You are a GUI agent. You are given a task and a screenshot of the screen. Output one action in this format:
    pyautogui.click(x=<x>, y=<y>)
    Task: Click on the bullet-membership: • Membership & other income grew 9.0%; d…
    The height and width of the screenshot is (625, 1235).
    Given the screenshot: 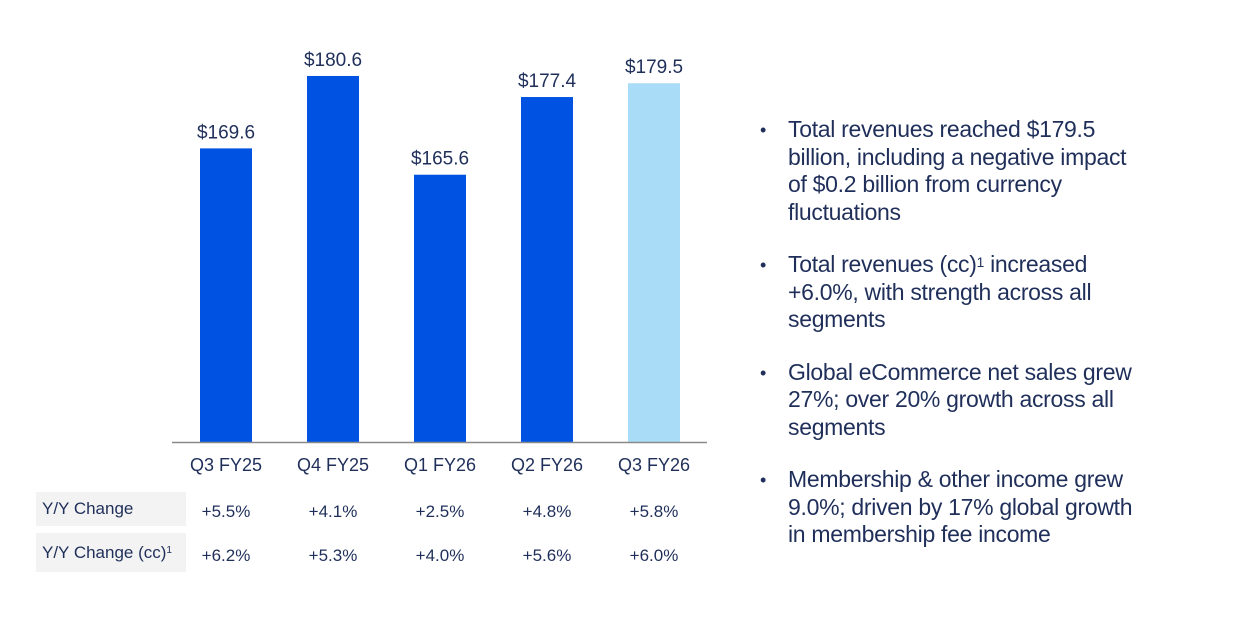 What is the action you would take?
    pyautogui.click(x=990, y=507)
    